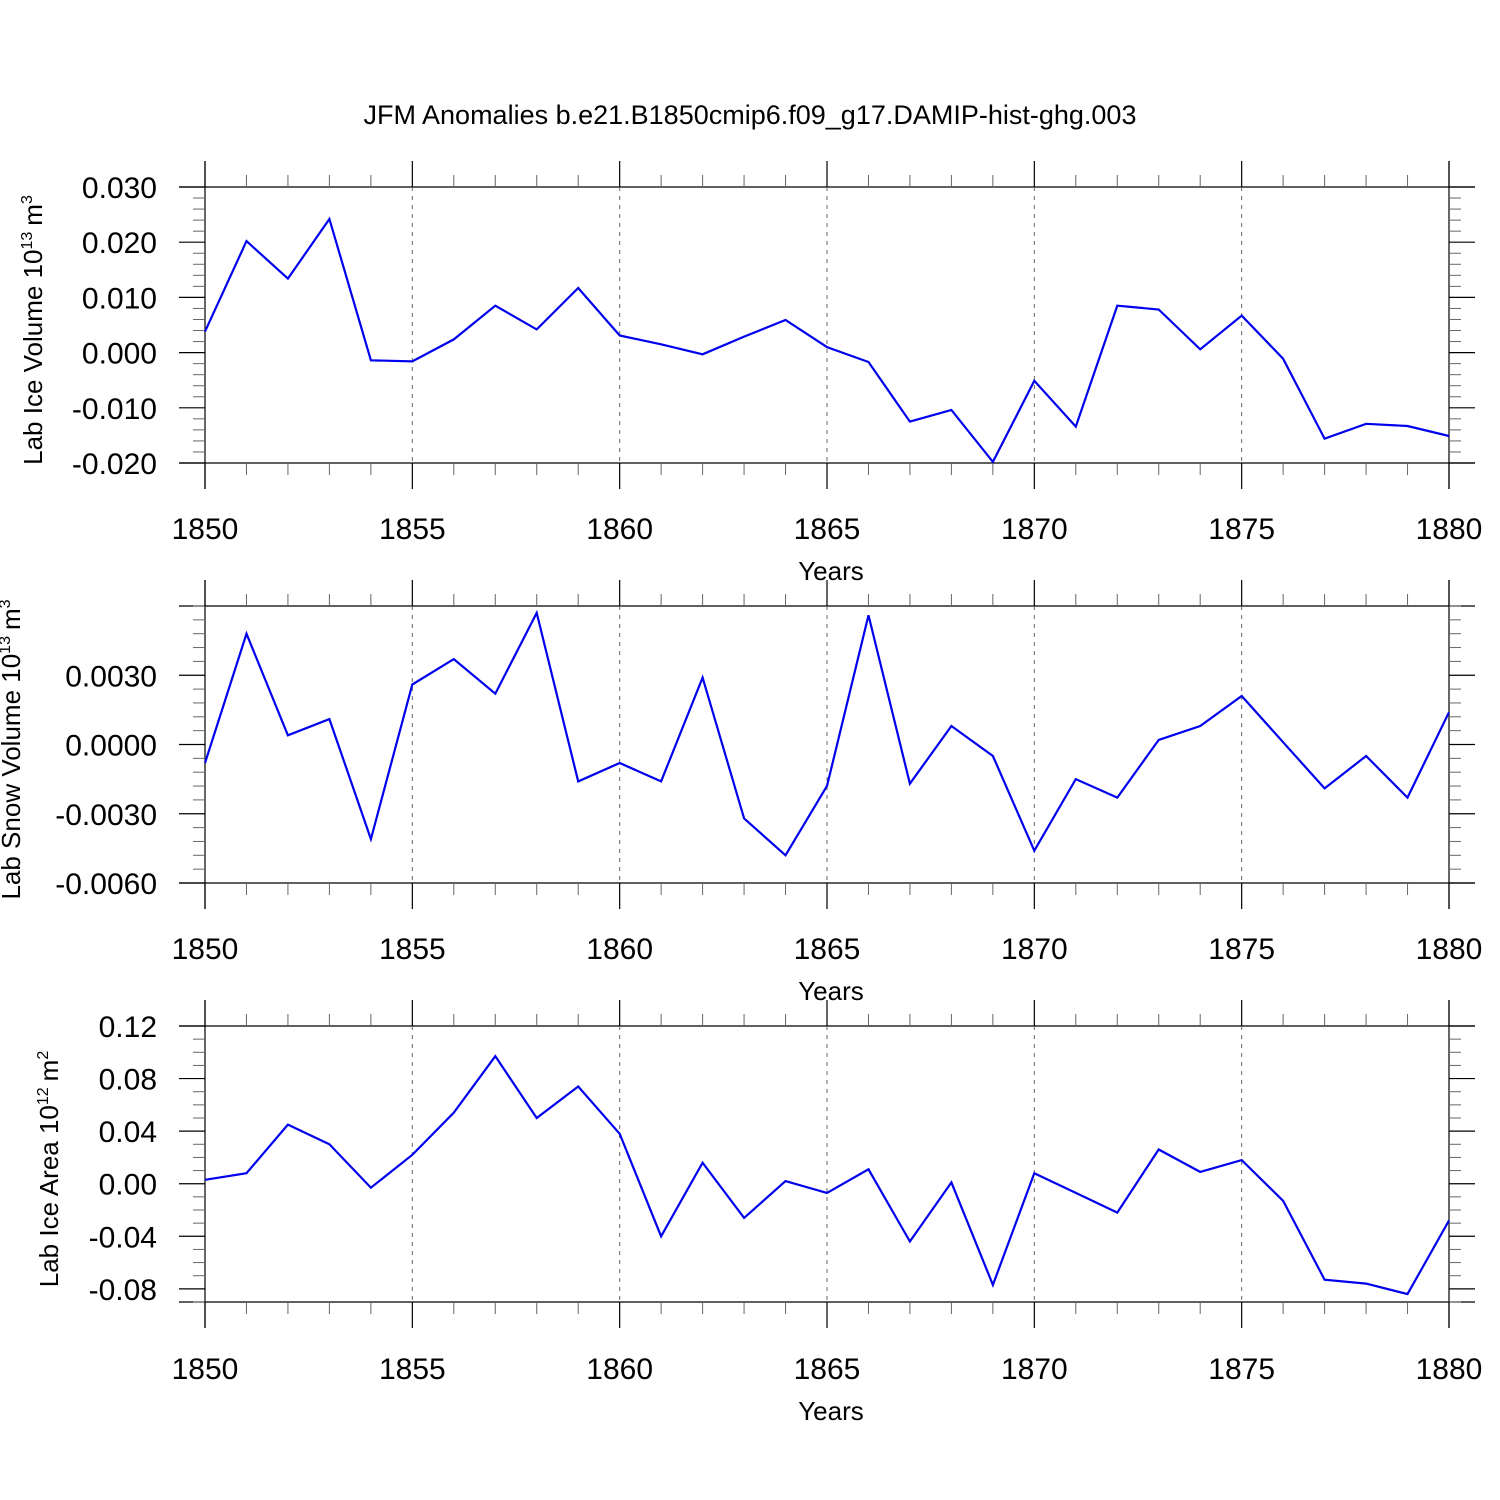  What do you see at coordinates (119, 188) in the screenshot?
I see `y-tick-label: 0.030` at bounding box center [119, 188].